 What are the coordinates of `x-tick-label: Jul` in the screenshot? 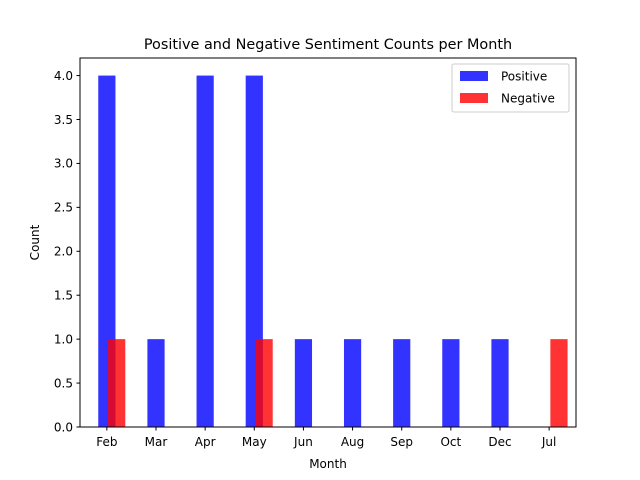 It's located at (548, 442).